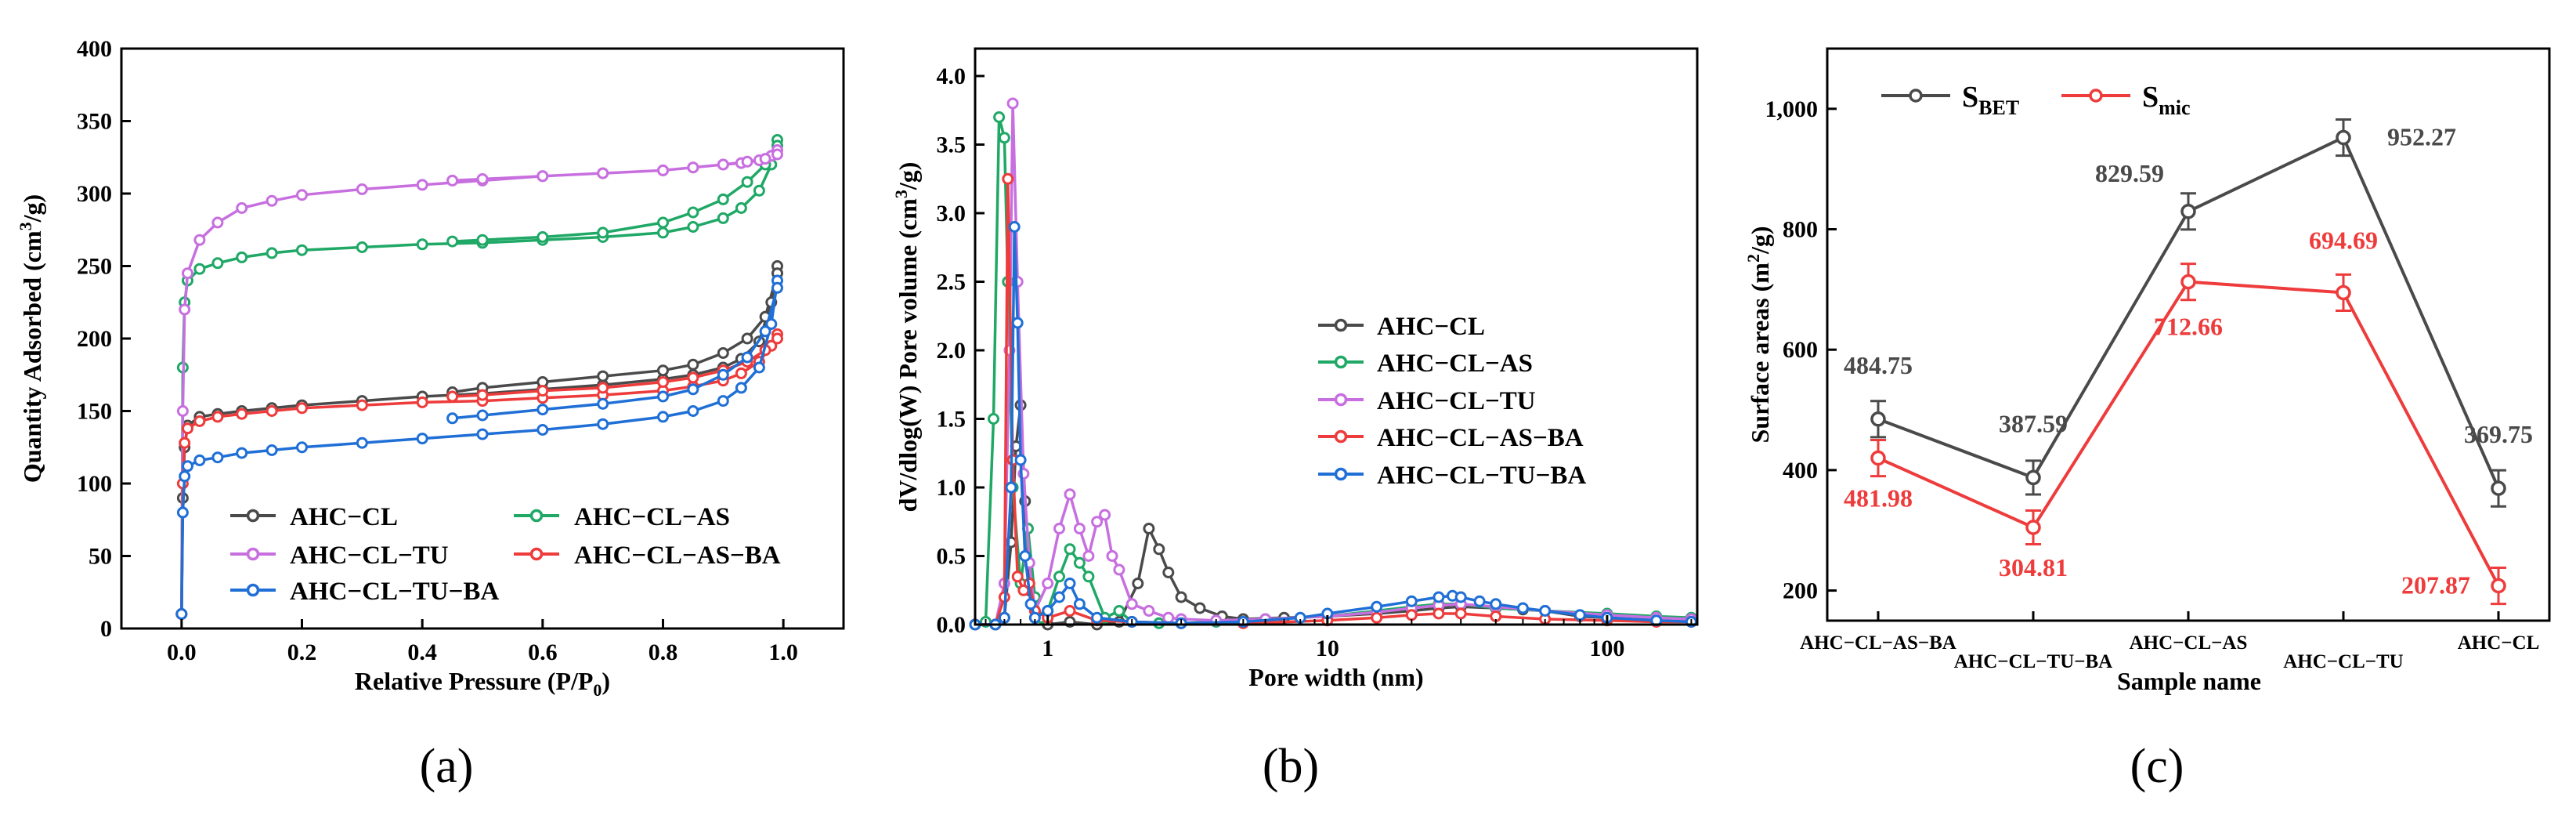 Image resolution: width=2576 pixels, height=815 pixels. What do you see at coordinates (2188, 327) in the screenshot?
I see `data-label-s-mic: 712.66` at bounding box center [2188, 327].